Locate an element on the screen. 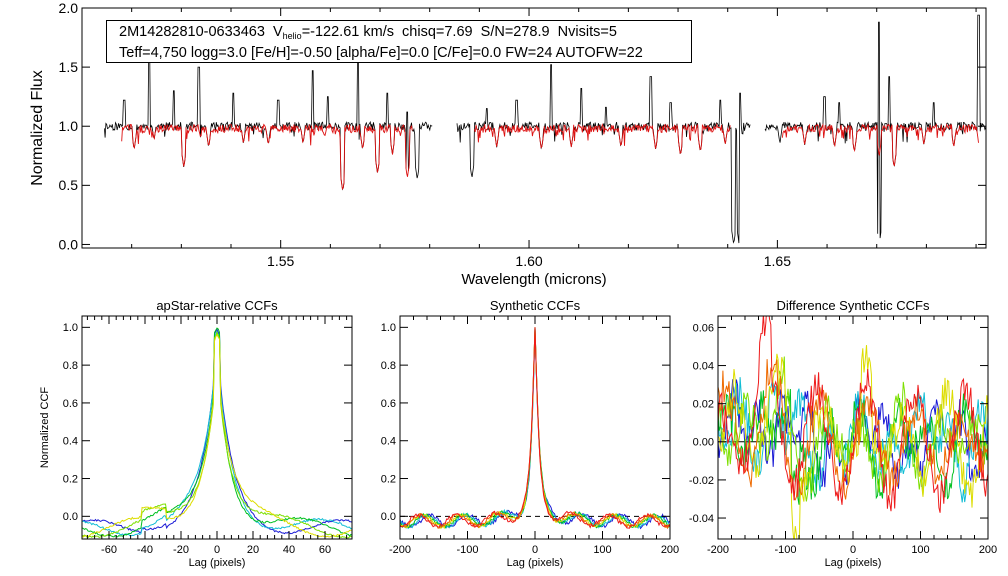 This screenshot has width=1008, height=576. difference-ccf-ytick-label: -0.02 is located at coordinates (701, 481).